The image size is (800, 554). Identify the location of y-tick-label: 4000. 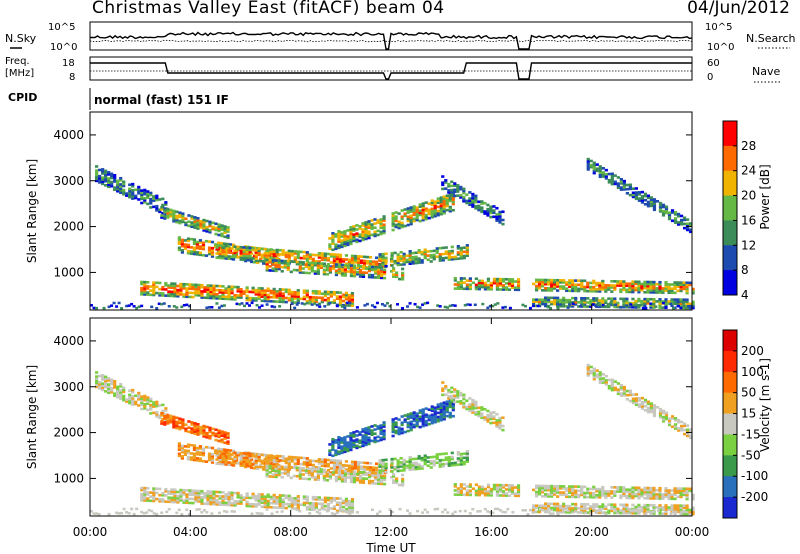
(68, 135).